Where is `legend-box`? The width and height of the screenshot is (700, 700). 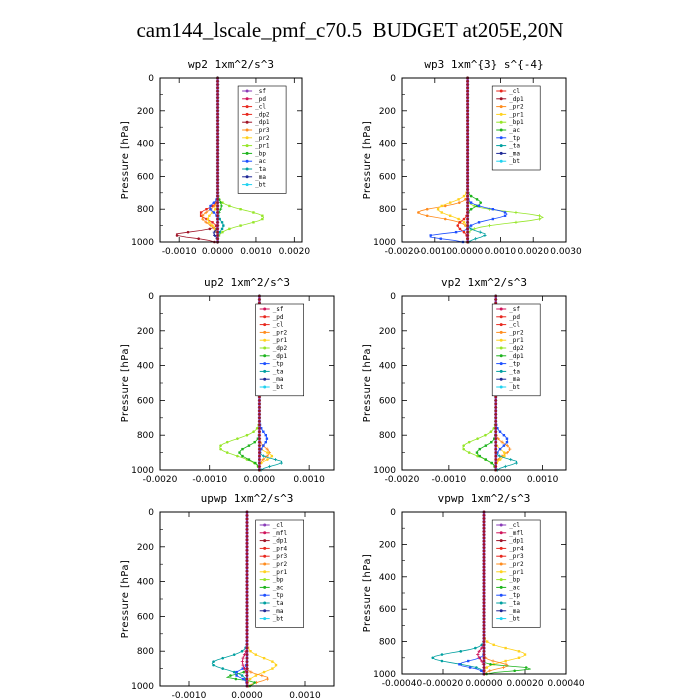 legend-box is located at coordinates (262, 139).